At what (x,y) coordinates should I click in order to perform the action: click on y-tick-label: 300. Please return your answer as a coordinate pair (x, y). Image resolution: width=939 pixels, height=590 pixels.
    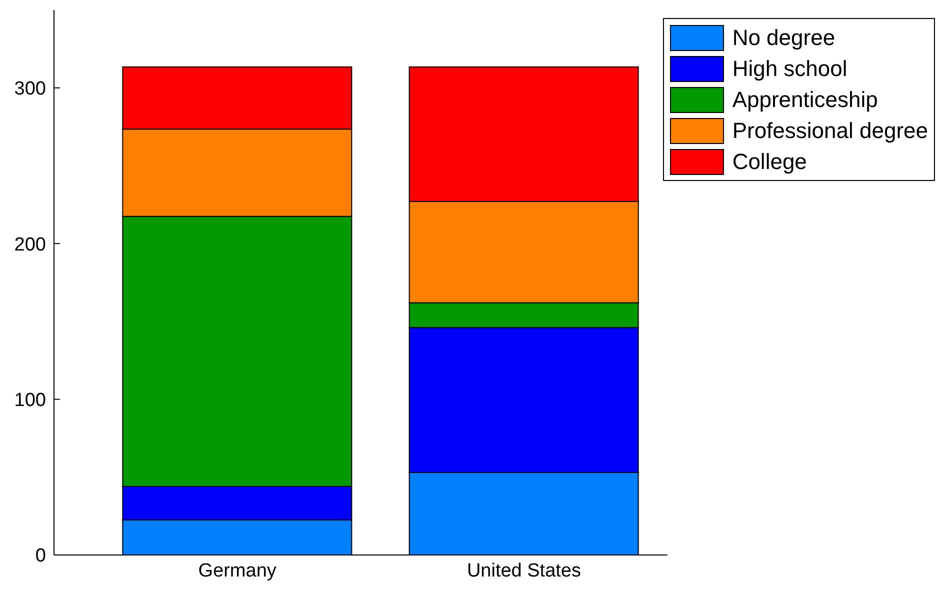
    Looking at the image, I should click on (30, 89).